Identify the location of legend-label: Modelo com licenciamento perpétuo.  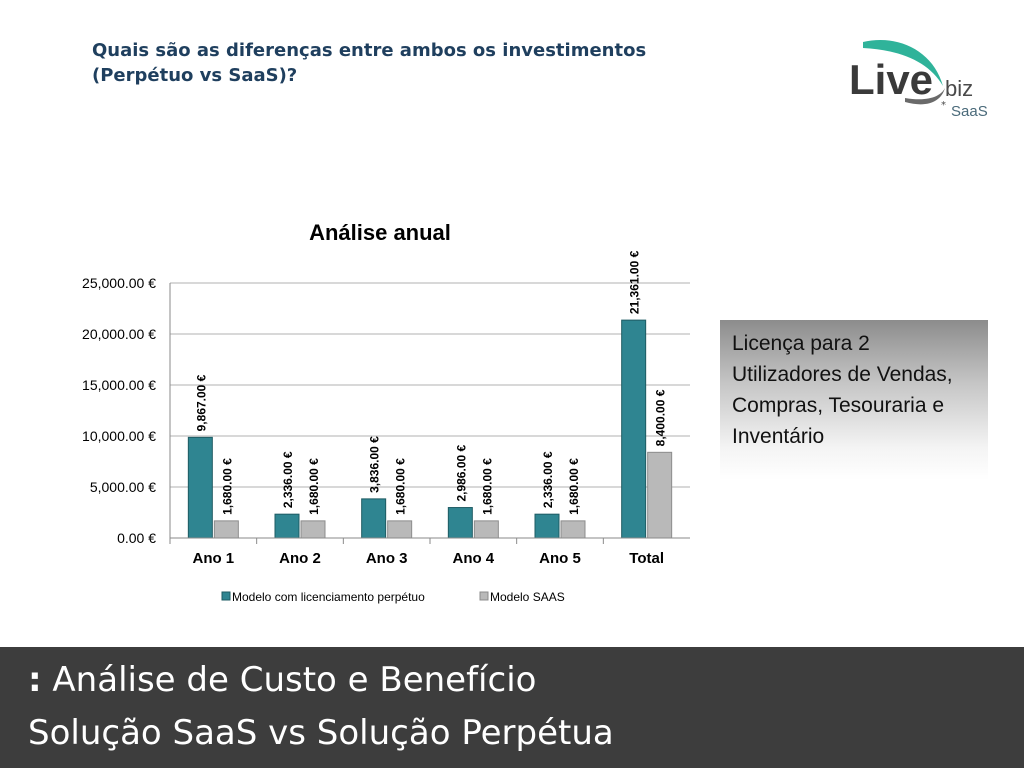
(328, 597).